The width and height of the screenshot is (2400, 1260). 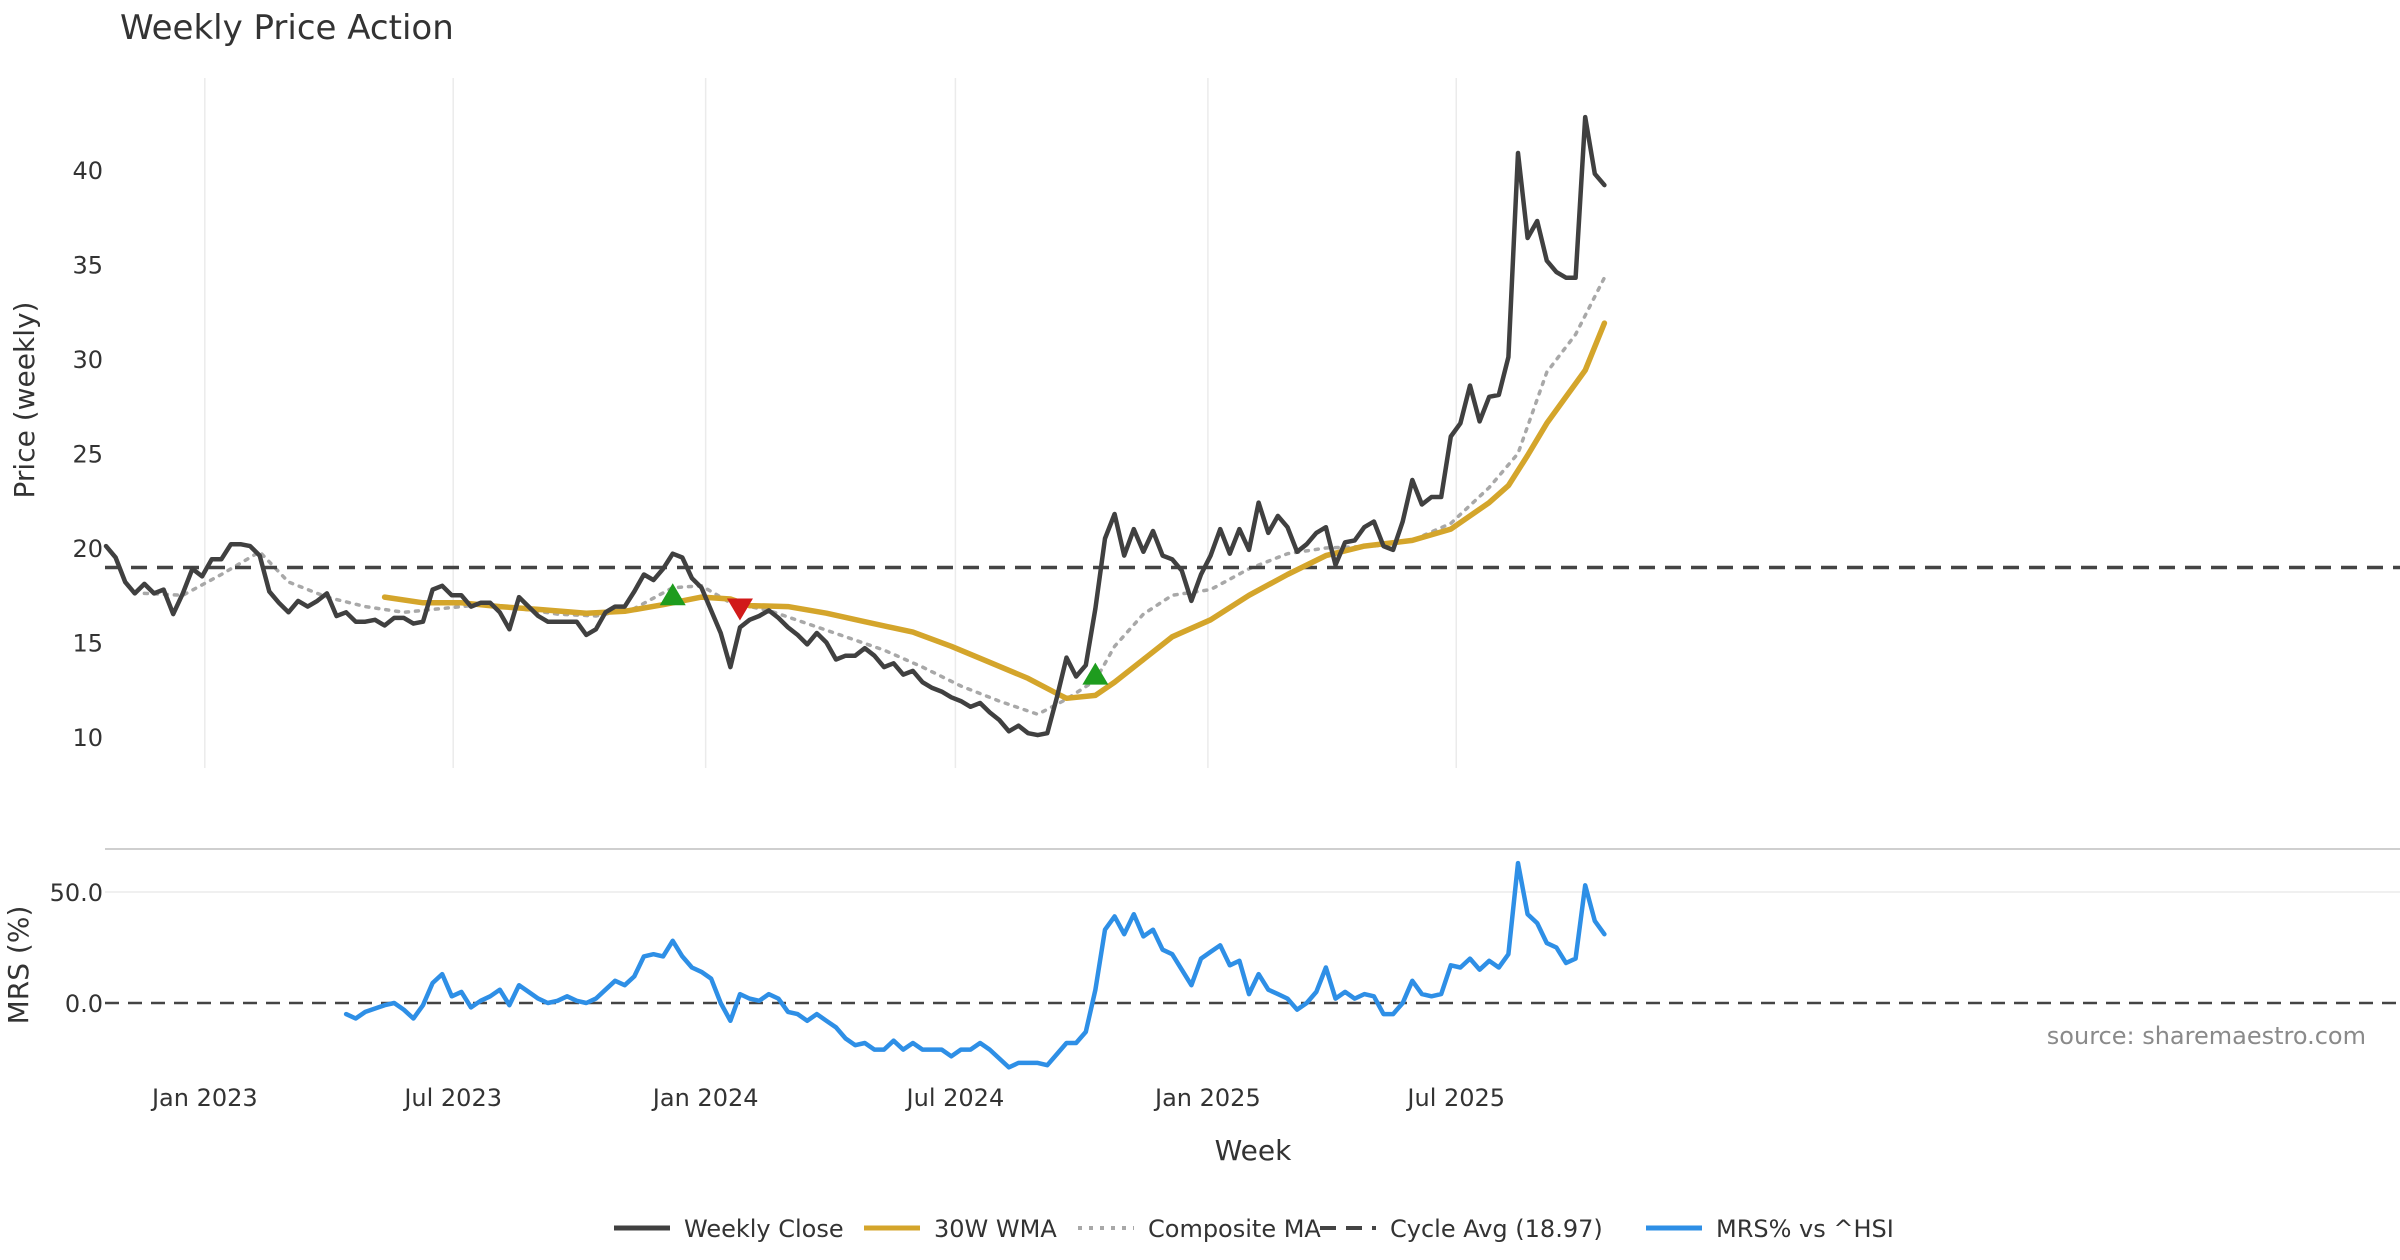 I want to click on legend-label: 30W WMA, so click(x=995, y=1229).